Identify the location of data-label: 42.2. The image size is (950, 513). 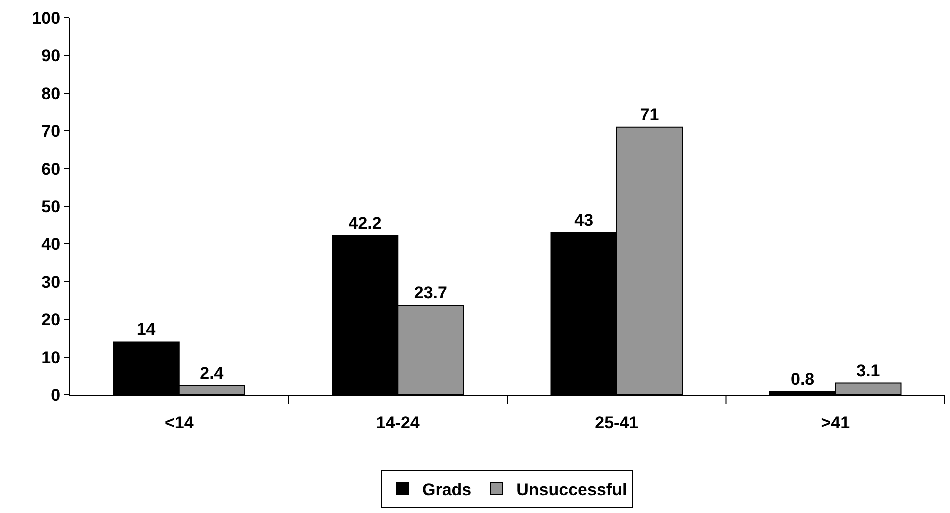
(365, 223).